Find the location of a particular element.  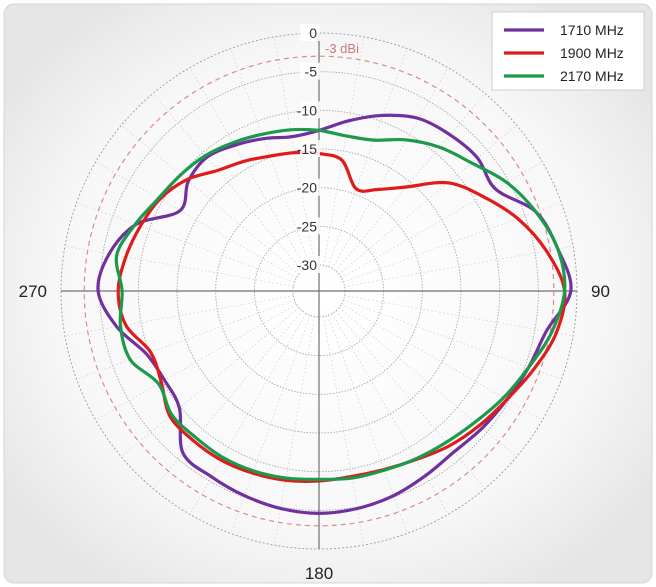

radial-tick-label: -15 is located at coordinates (307, 149).